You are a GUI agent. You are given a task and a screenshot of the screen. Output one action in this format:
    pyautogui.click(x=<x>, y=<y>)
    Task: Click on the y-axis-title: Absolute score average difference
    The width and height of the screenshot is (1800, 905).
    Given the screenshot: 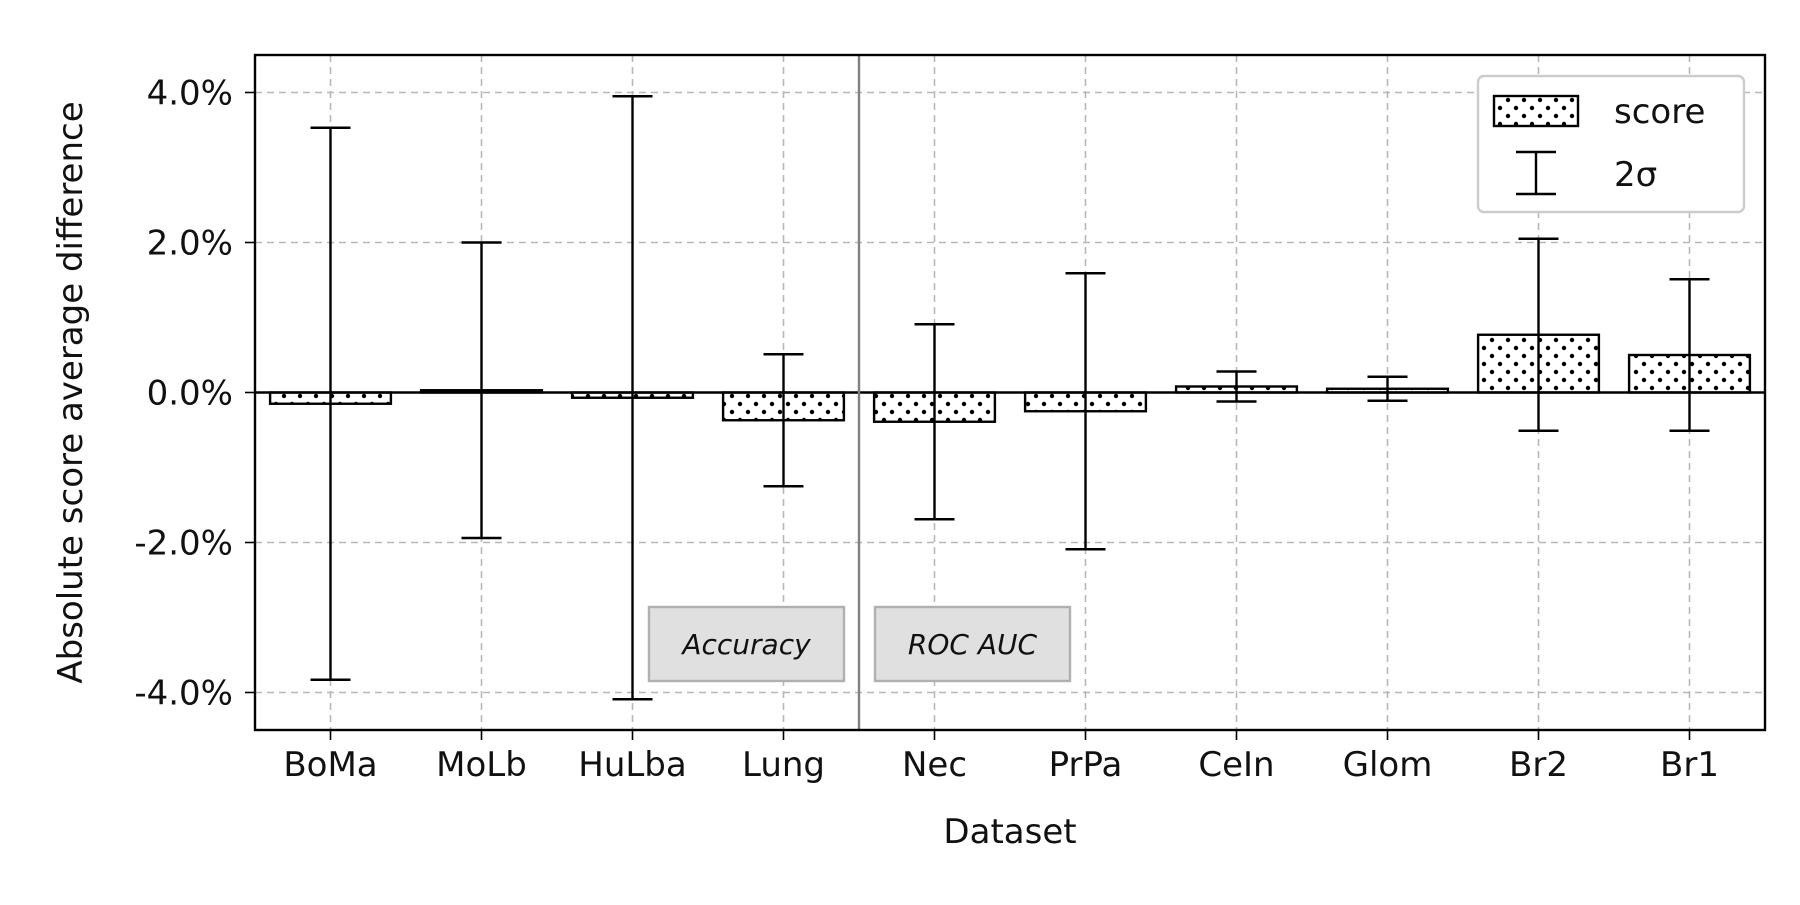 What is the action you would take?
    pyautogui.click(x=71, y=392)
    